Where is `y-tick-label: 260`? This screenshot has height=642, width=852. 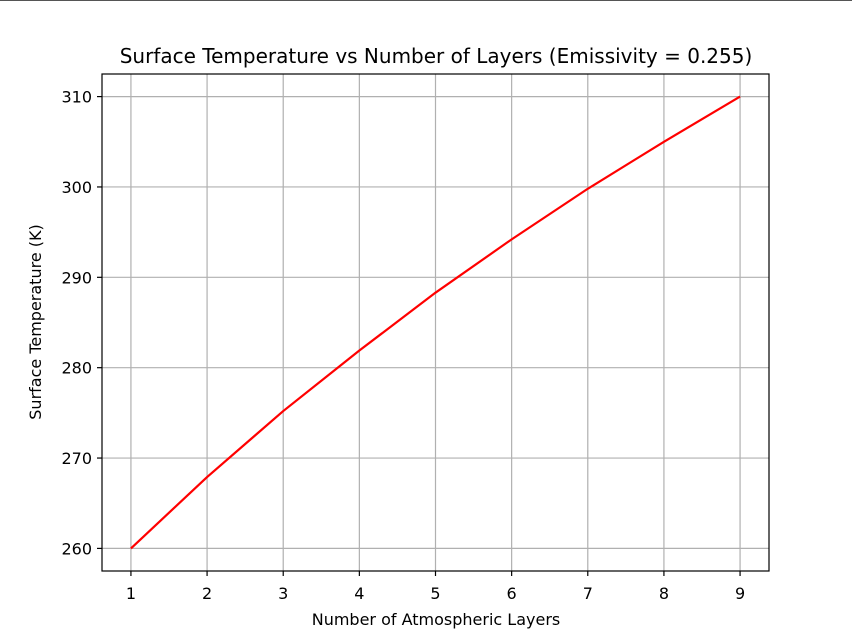
y-tick-label: 260 is located at coordinates (76, 548).